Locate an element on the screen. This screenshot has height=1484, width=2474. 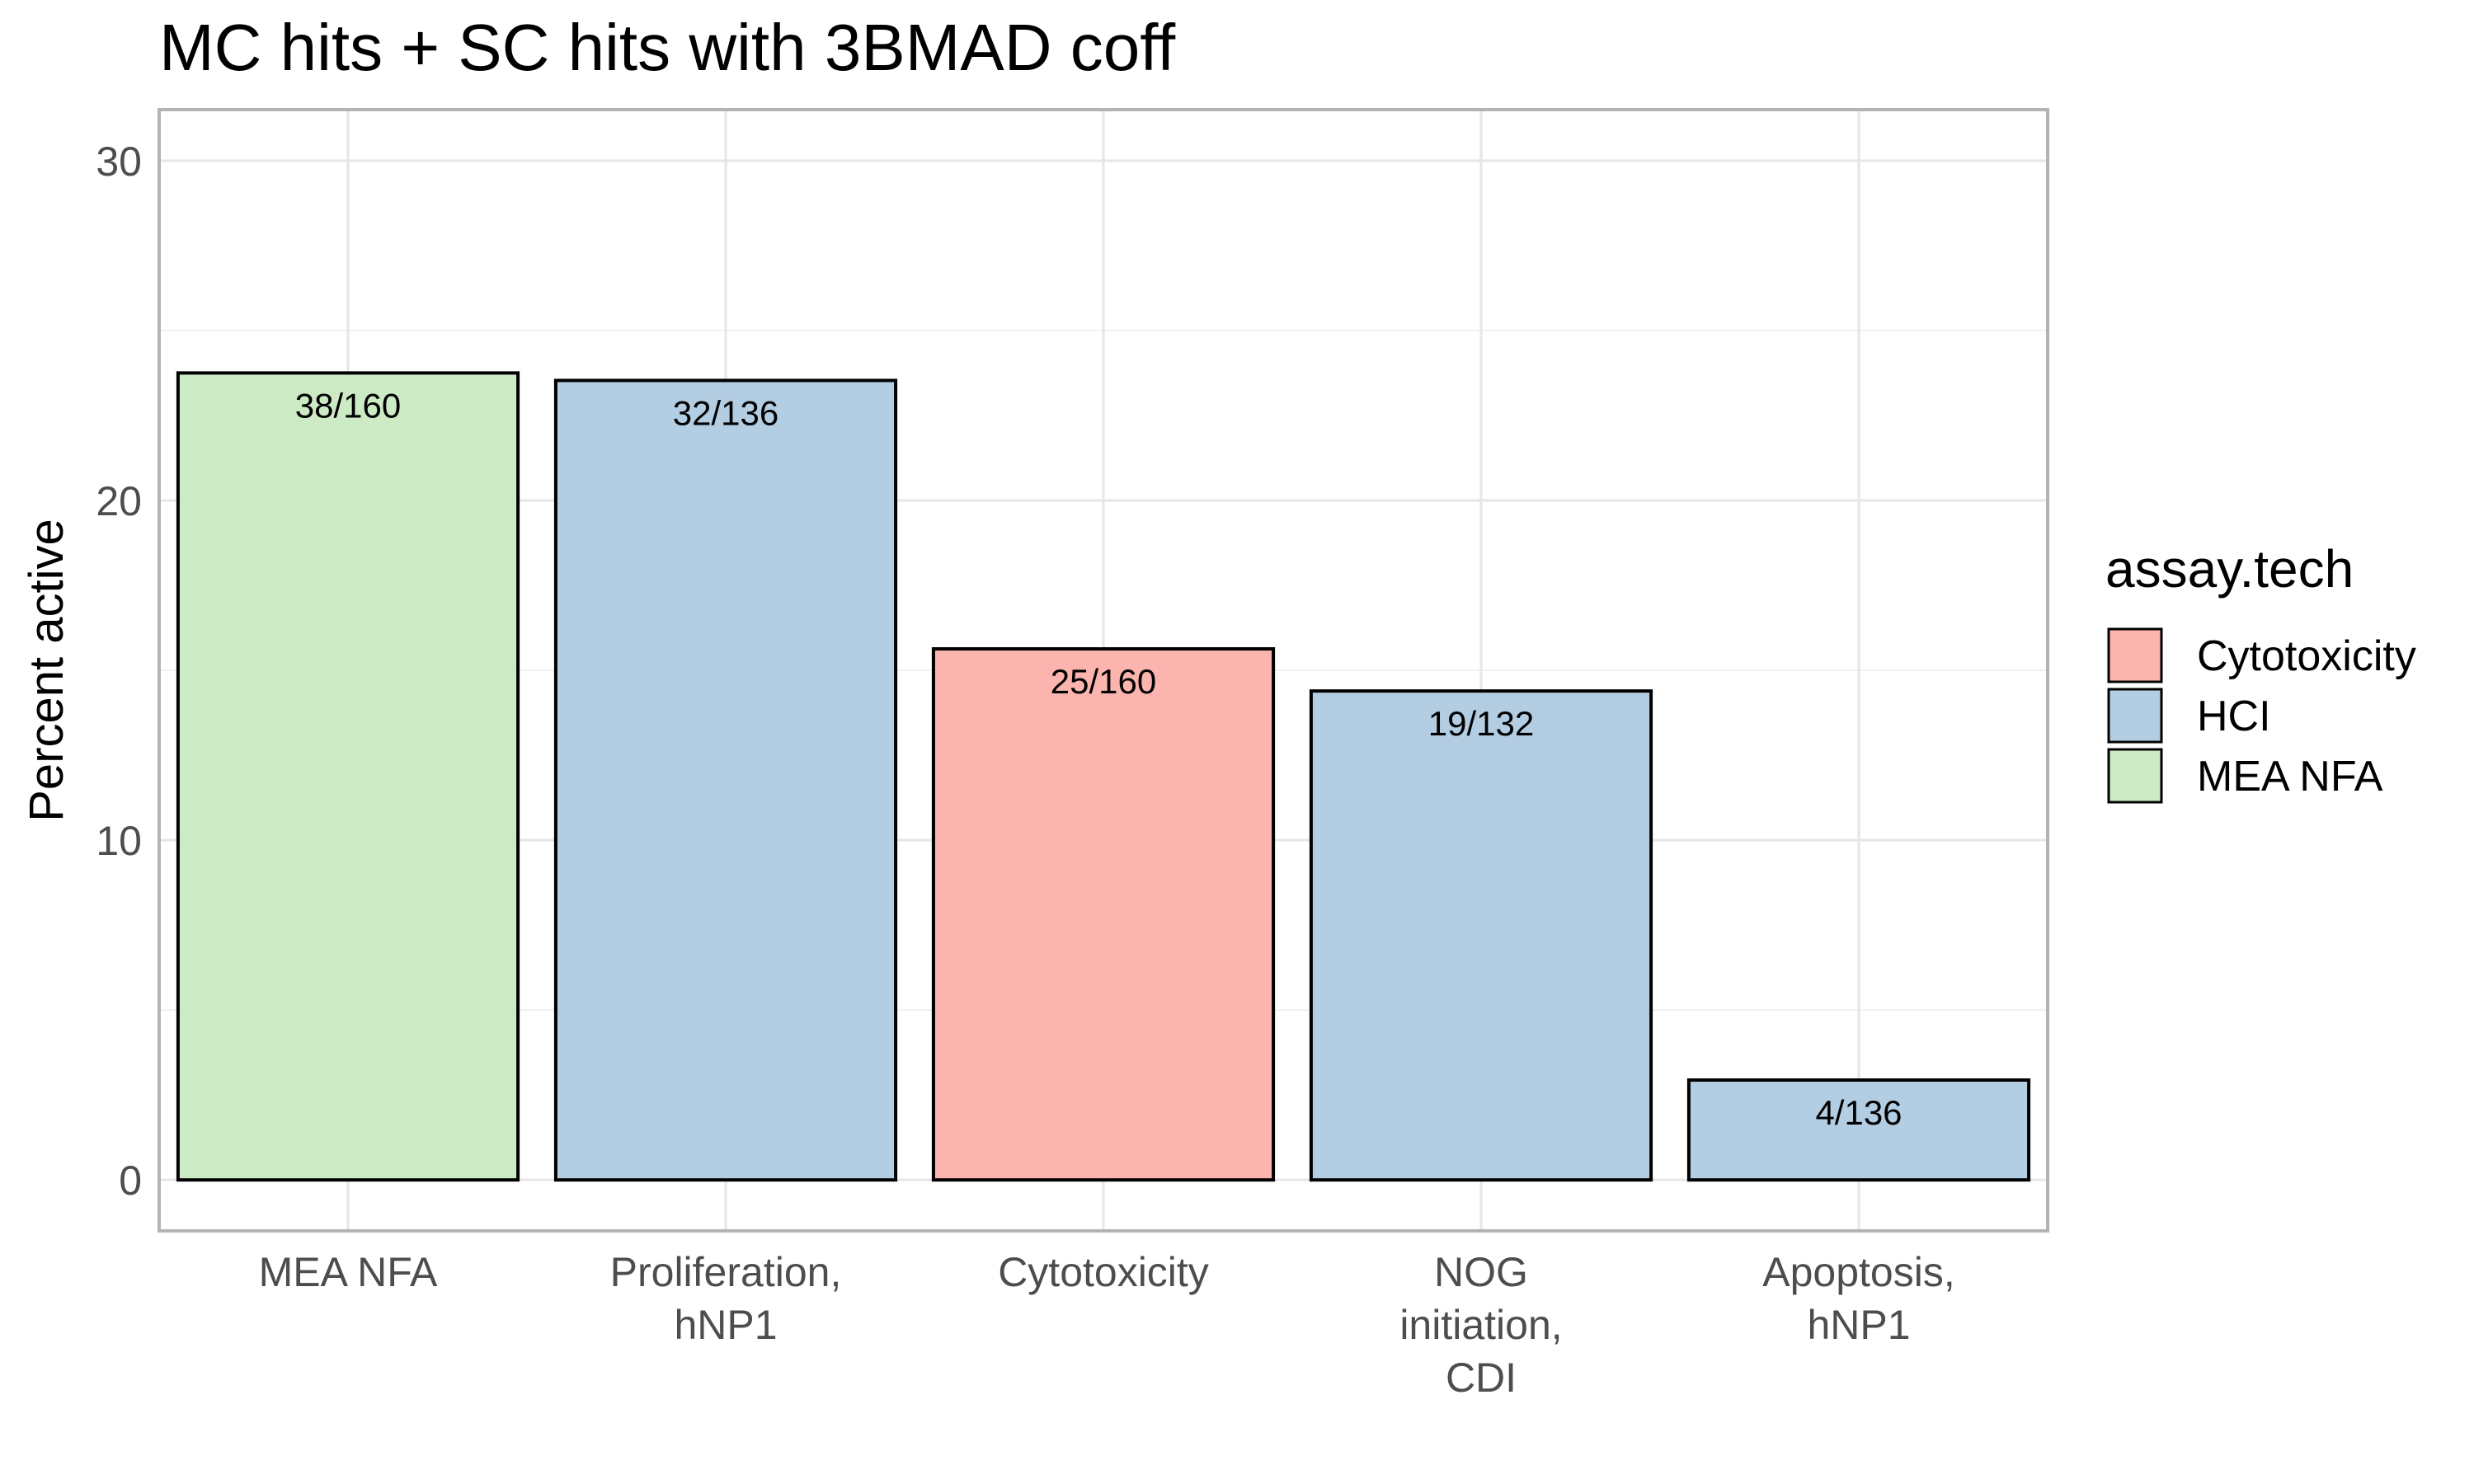
y-tick-label: 20 is located at coordinates (119, 501).